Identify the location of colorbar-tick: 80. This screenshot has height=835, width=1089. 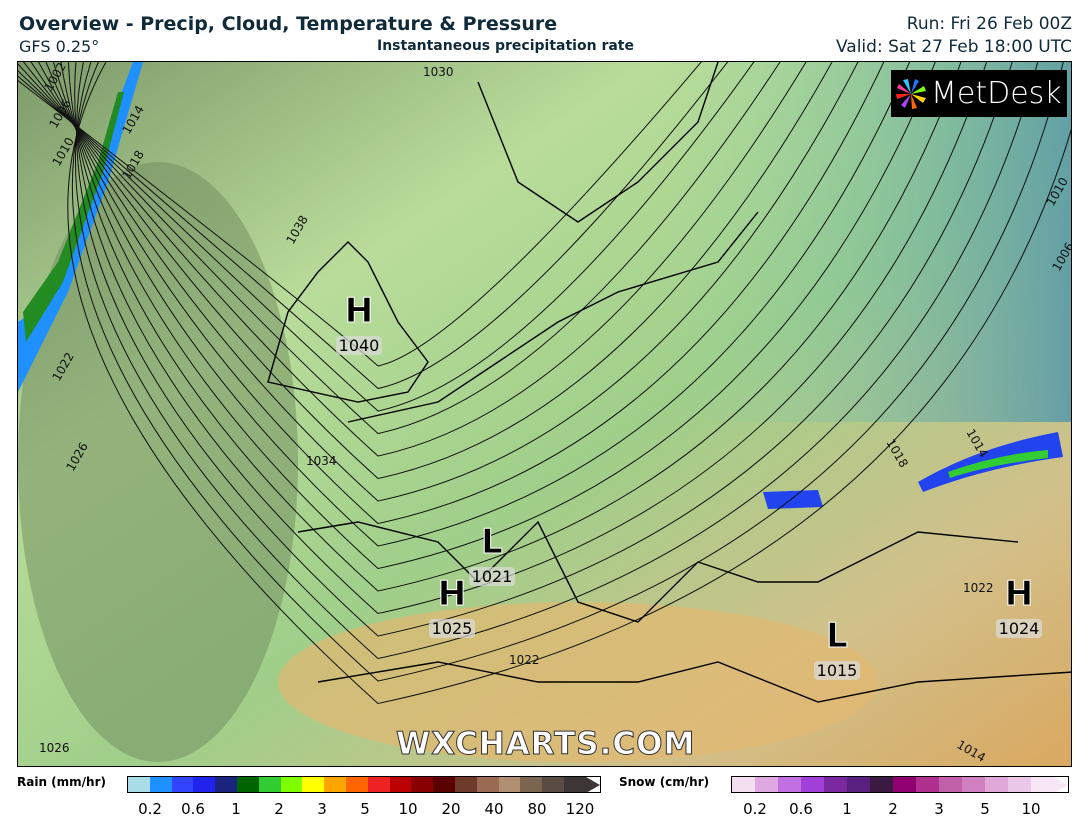
(537, 809).